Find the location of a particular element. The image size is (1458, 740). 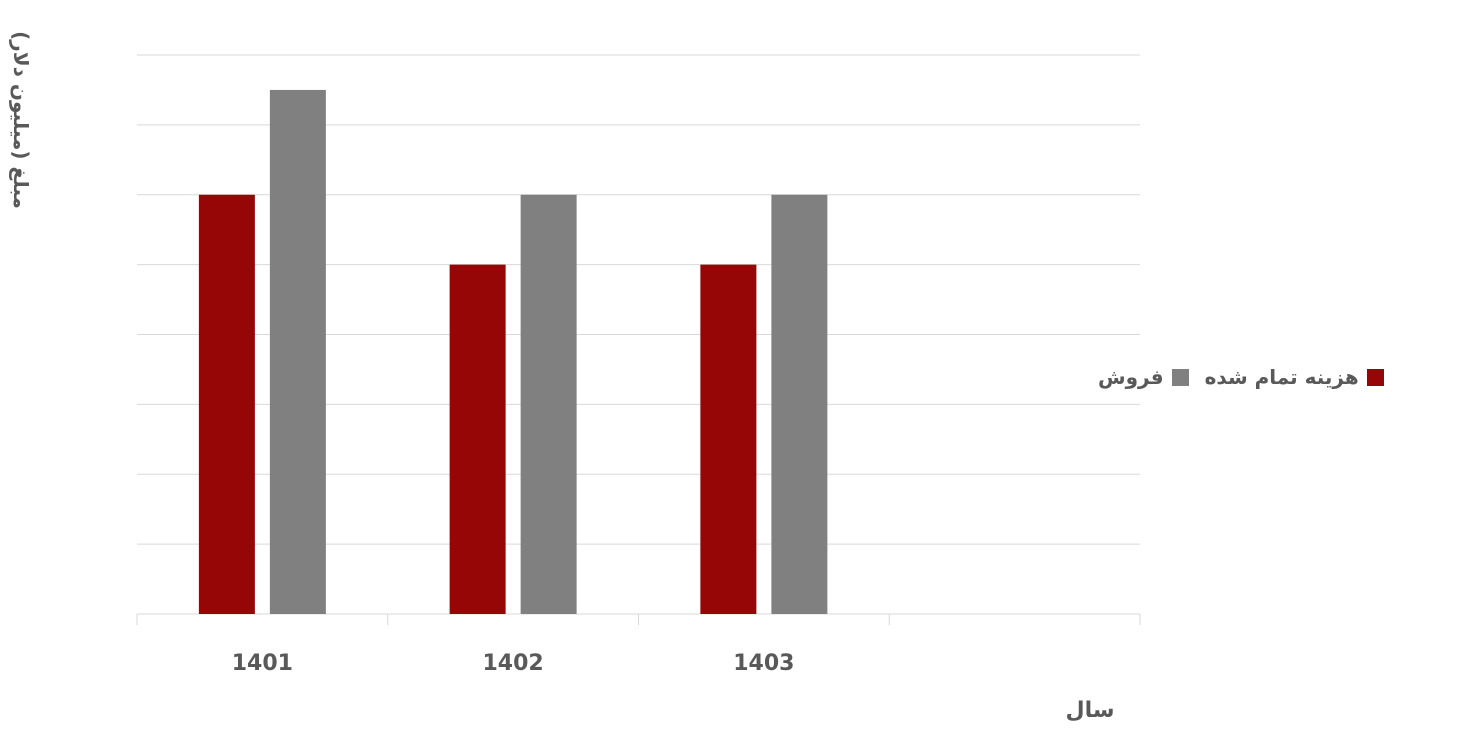

y-axis-label-container: مبلغ (میلیون دلار) is located at coordinates (21, 120).